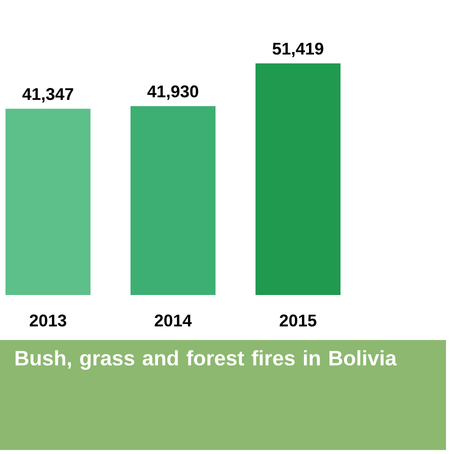 The width and height of the screenshot is (450, 454). What do you see at coordinates (298, 320) in the screenshot?
I see `x-tick-label: 2015` at bounding box center [298, 320].